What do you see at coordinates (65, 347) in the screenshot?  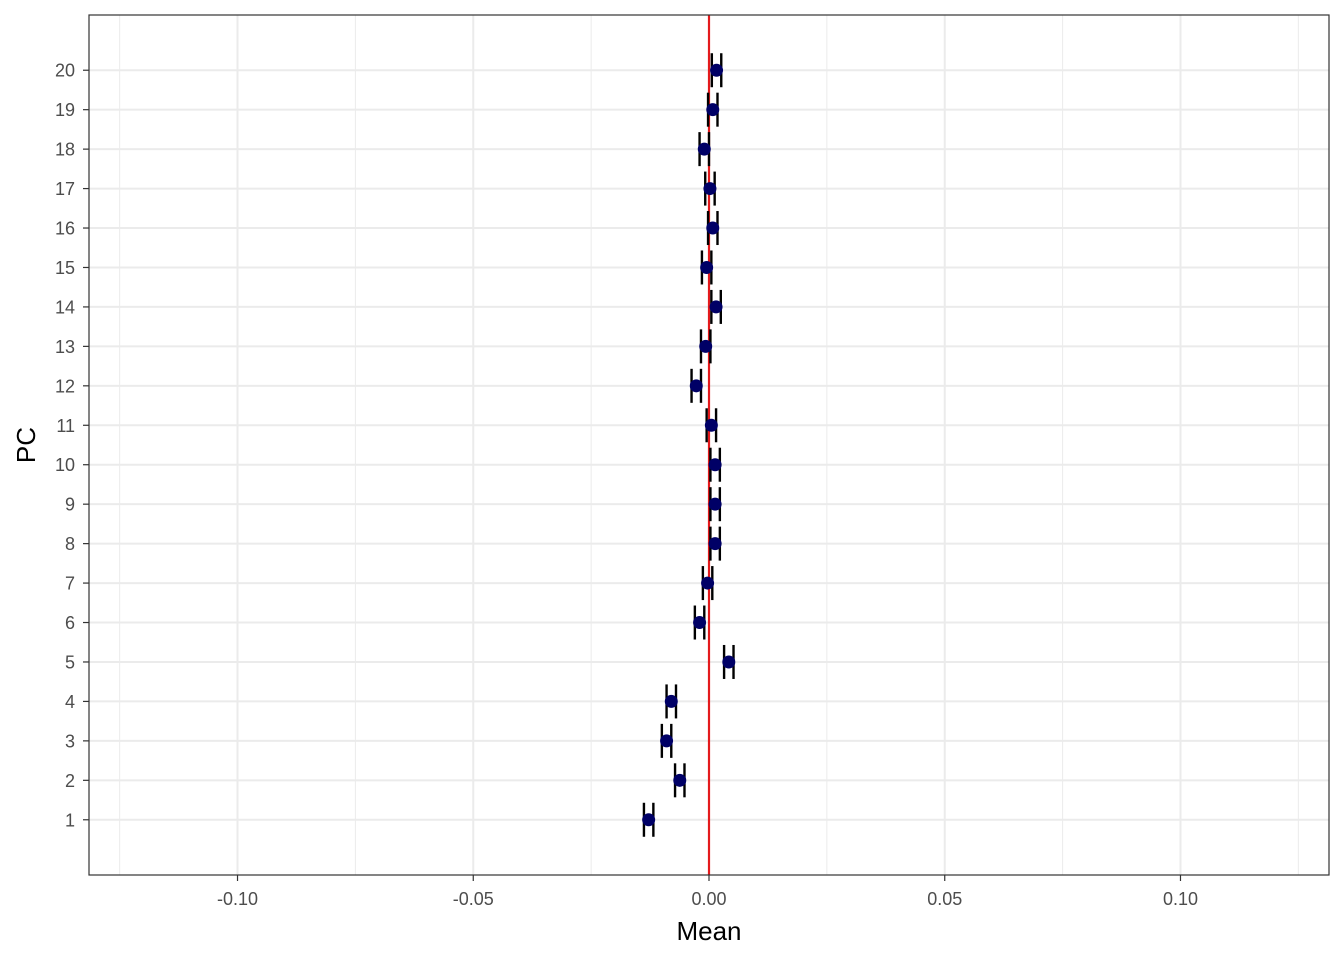 I see `y-tick-label: 13` at bounding box center [65, 347].